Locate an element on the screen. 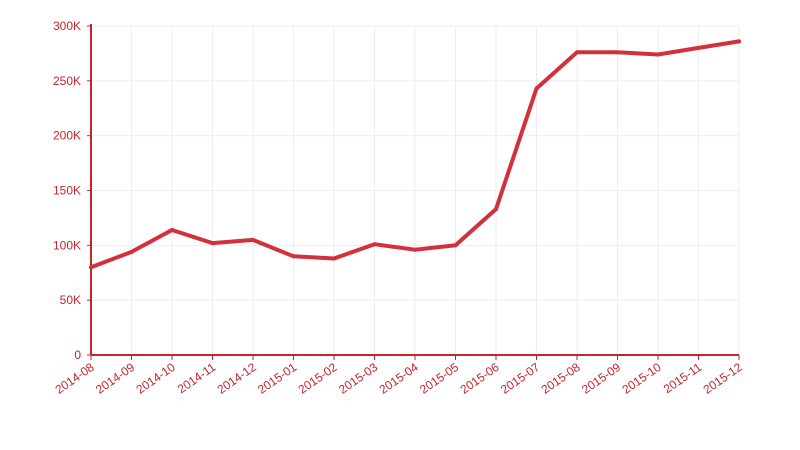 This screenshot has height=450, width=800. x-tick-label: 2015-02 is located at coordinates (318, 378).